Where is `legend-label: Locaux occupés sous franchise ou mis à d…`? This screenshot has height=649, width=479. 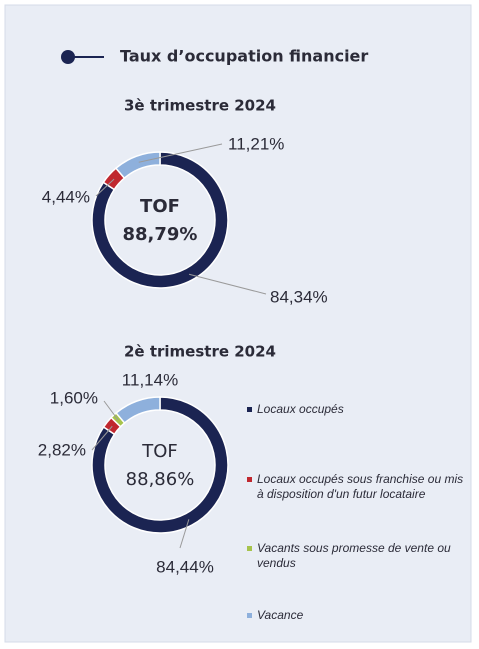
legend-label: Locaux occupés sous franchise ou mis à d… is located at coordinates (360, 486).